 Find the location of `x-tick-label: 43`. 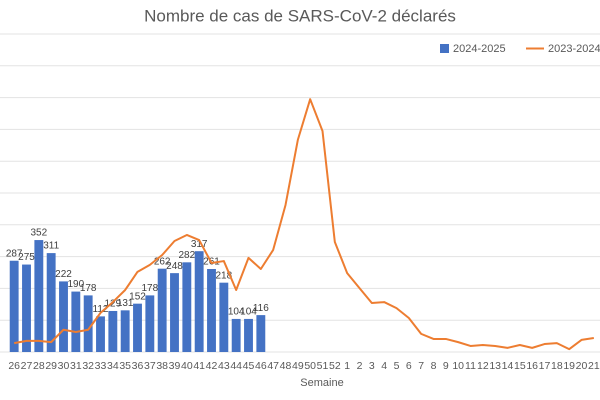

x-tick-label: 43 is located at coordinates (224, 366).